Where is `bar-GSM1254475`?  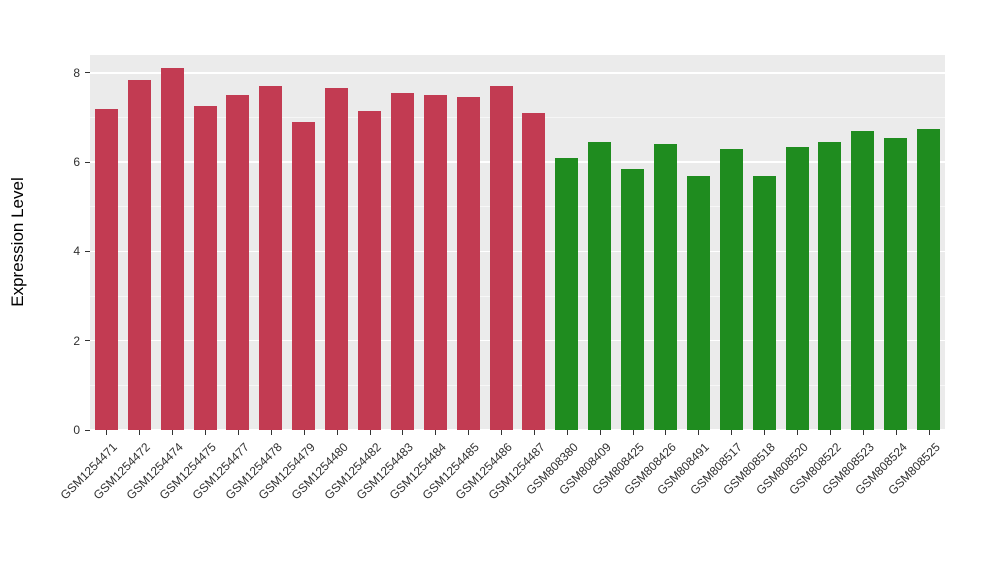 bar-GSM1254475 is located at coordinates (205, 268).